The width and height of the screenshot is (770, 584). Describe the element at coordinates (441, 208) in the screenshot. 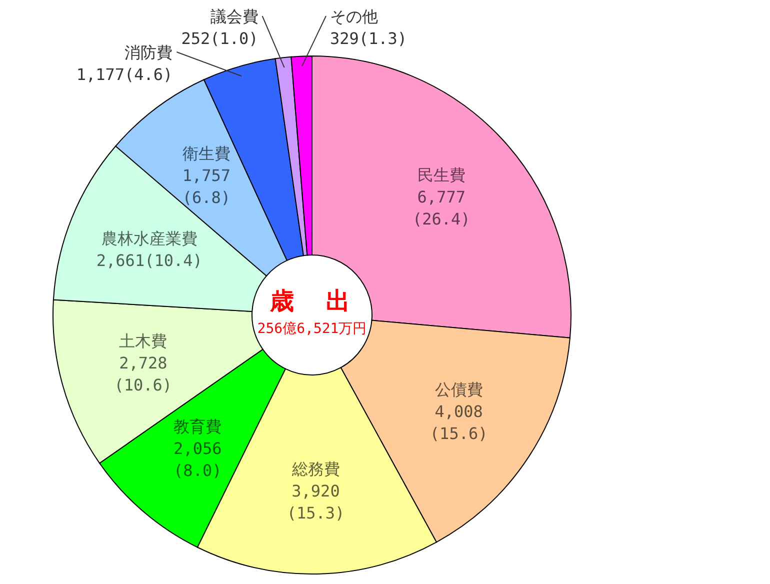

I see `data-label: 6,777 (26.4)` at that location.